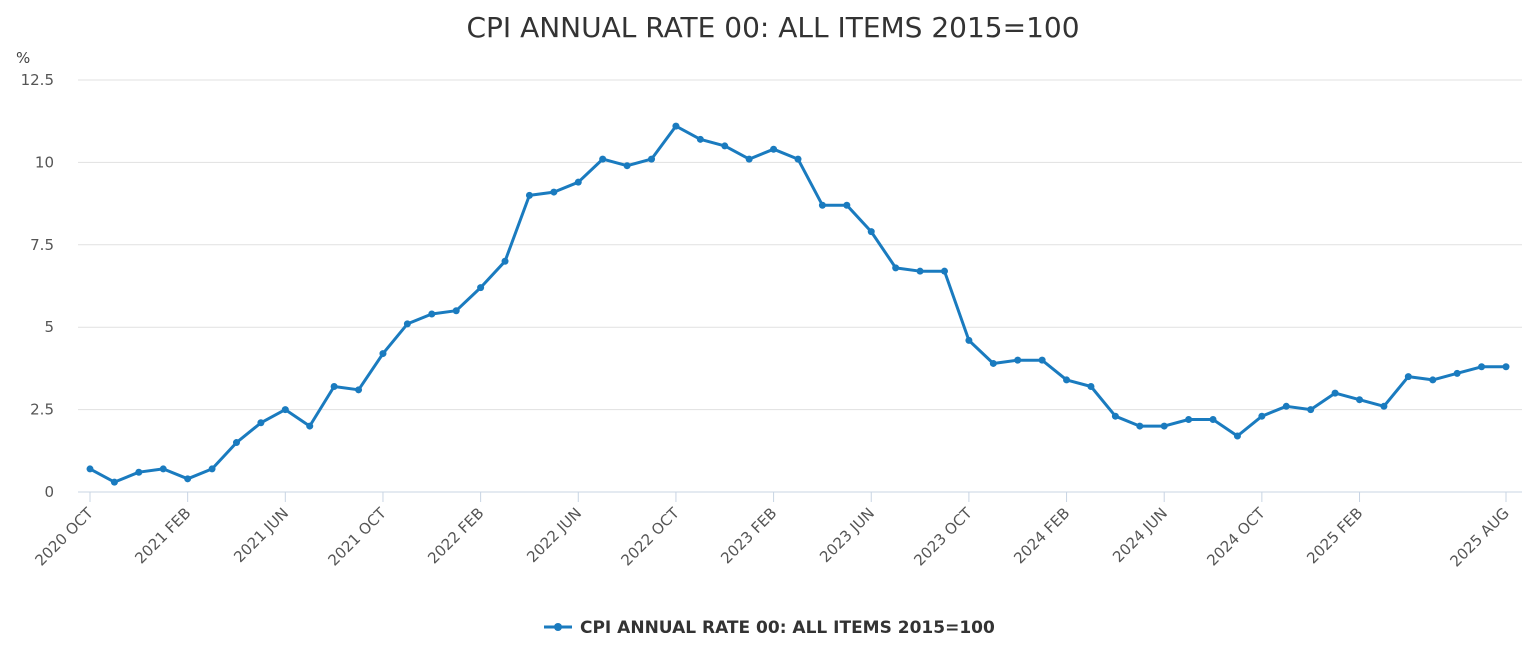 This screenshot has height=655, width=1536. I want to click on y-tick-label: 12.5, so click(37, 80).